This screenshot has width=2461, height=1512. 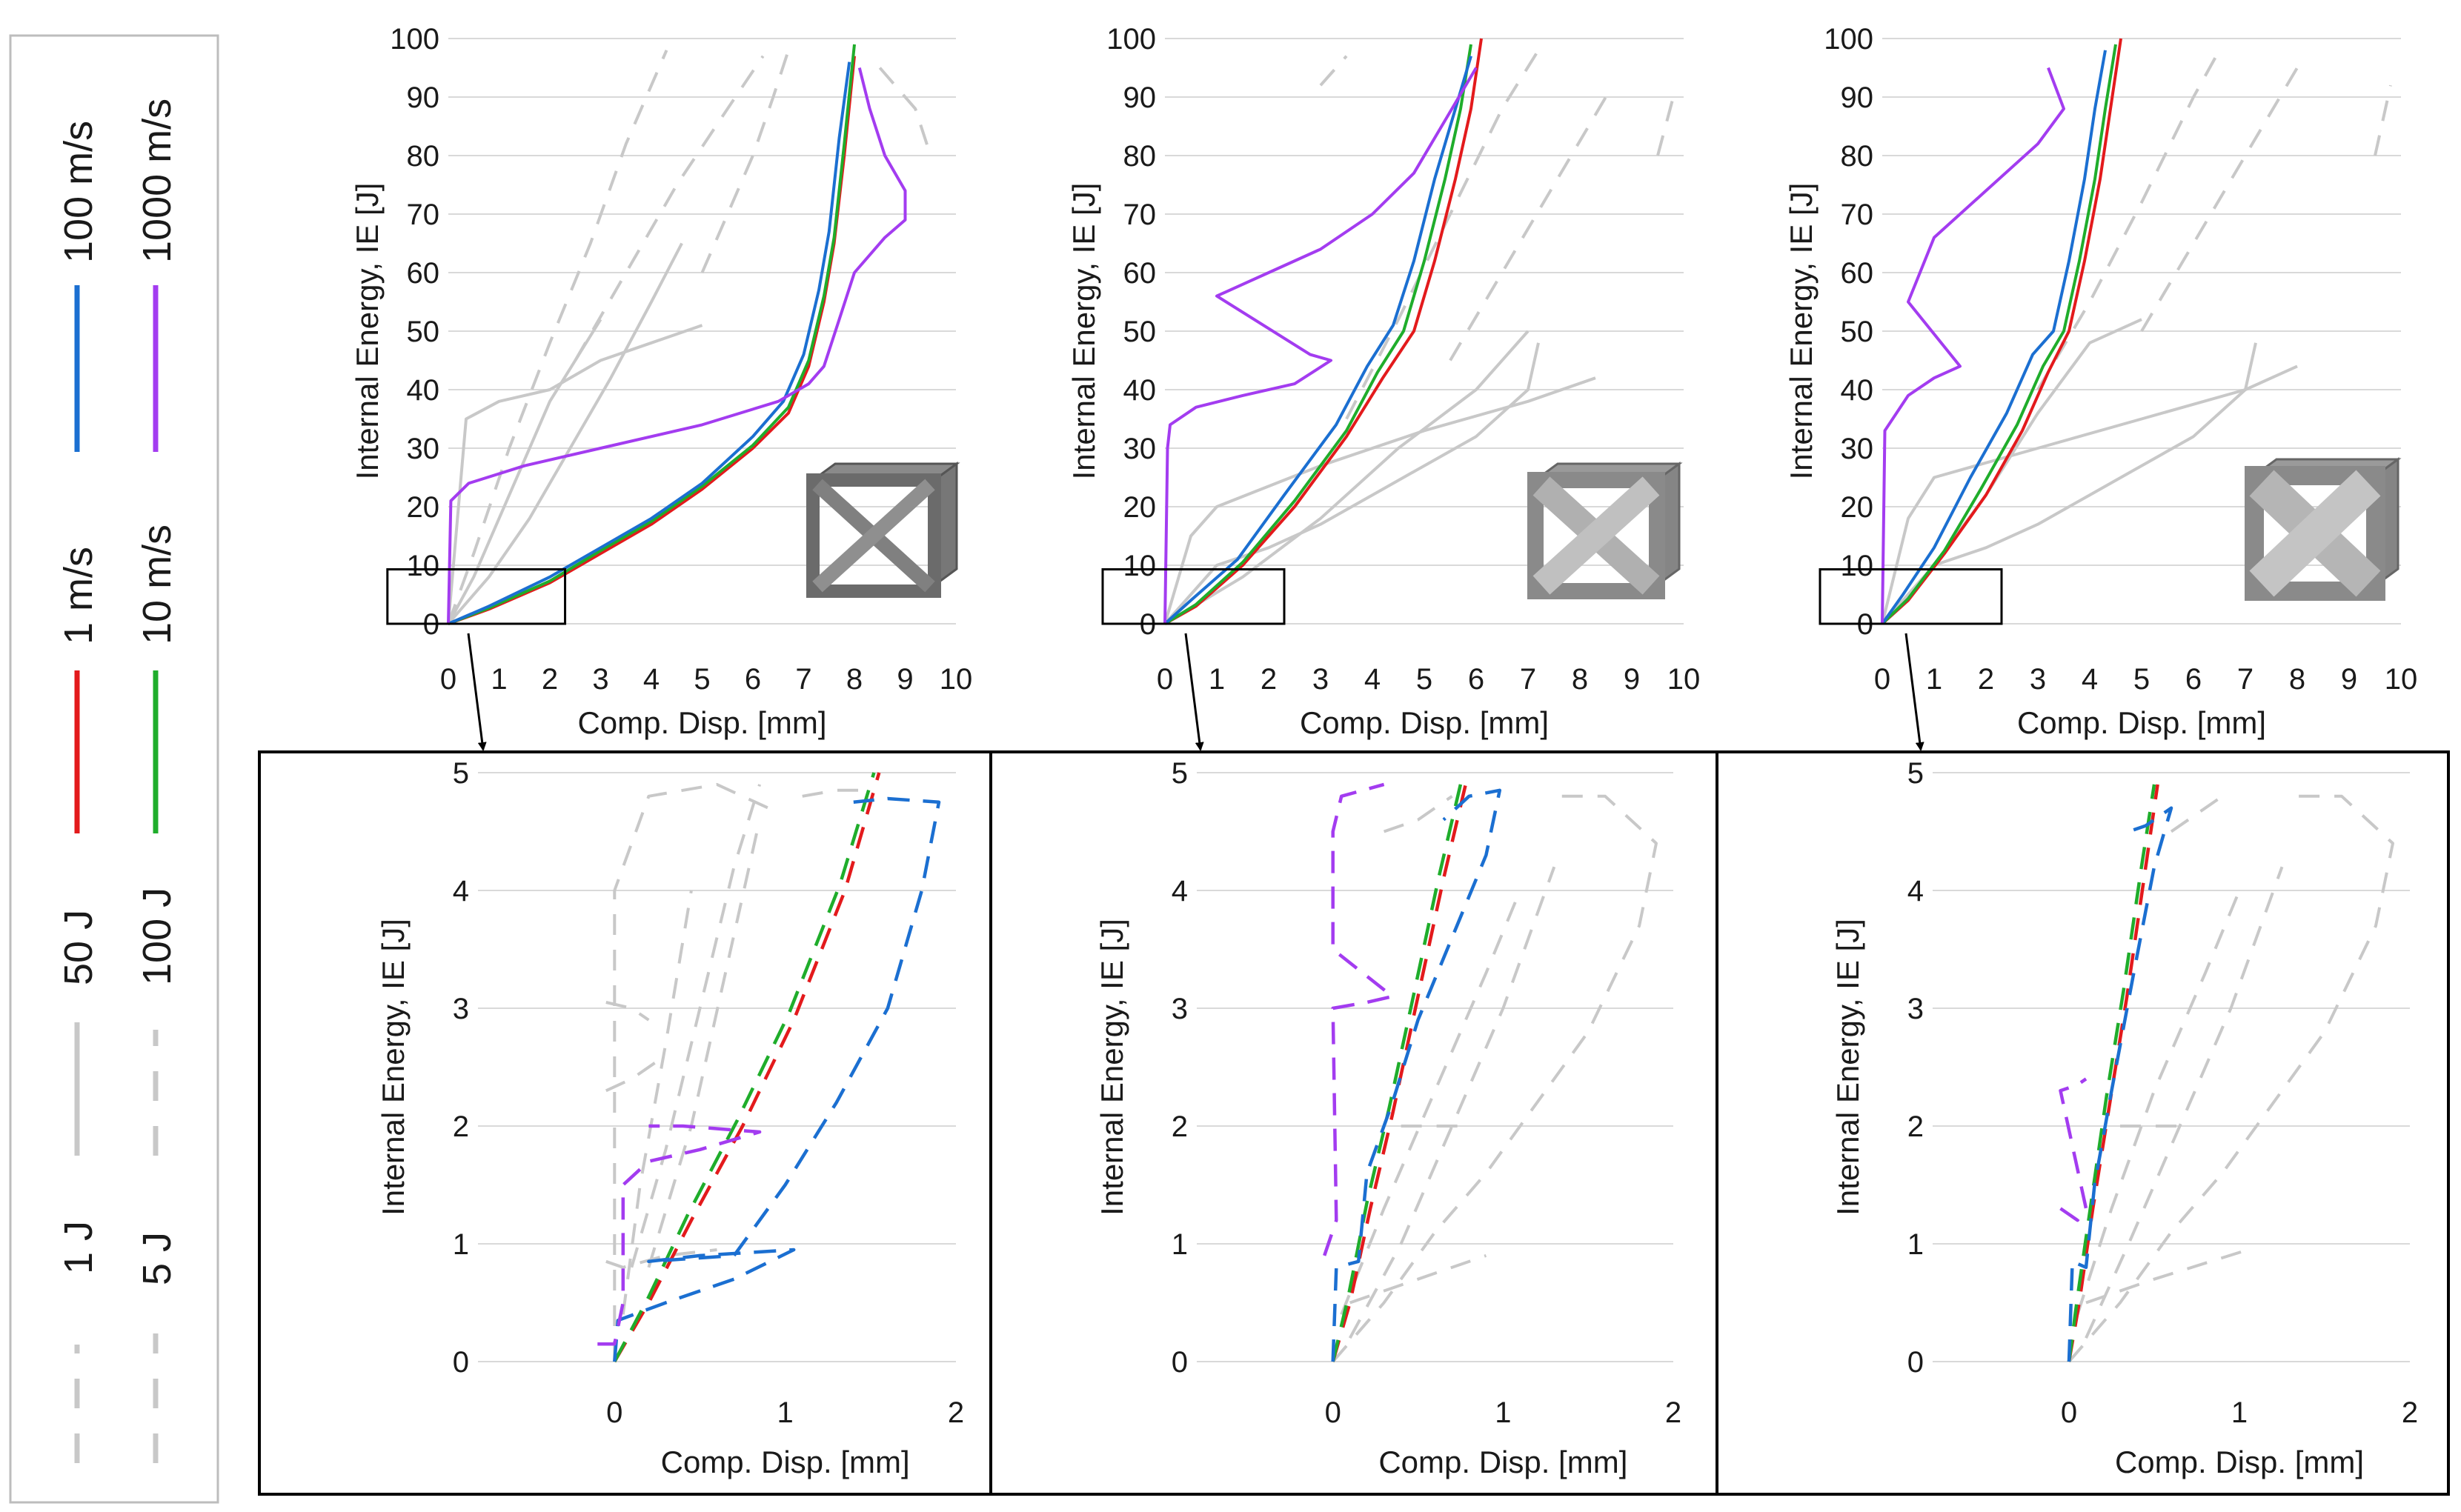 What do you see at coordinates (1140, 273) in the screenshot?
I see `y-tick-label: 60` at bounding box center [1140, 273].